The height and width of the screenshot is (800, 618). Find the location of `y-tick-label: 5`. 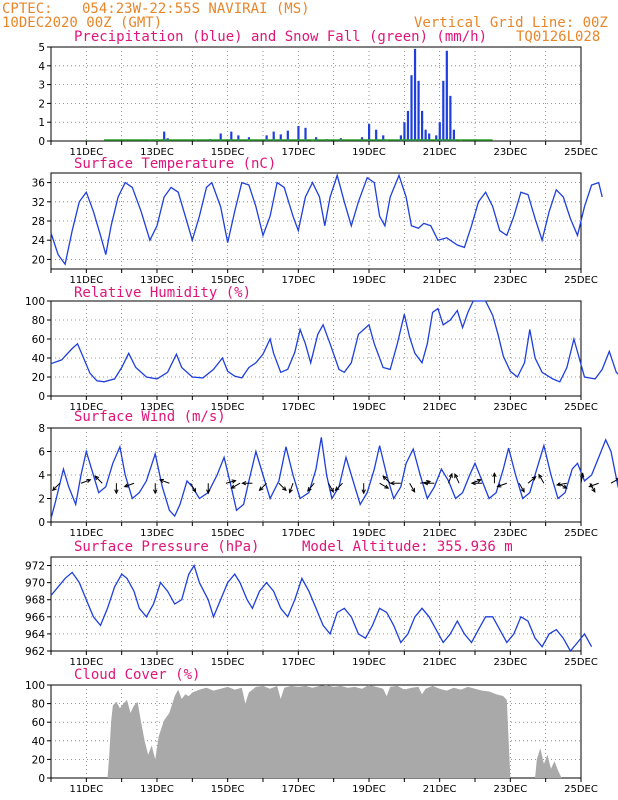

y-tick-label: 5 is located at coordinates (41, 48).